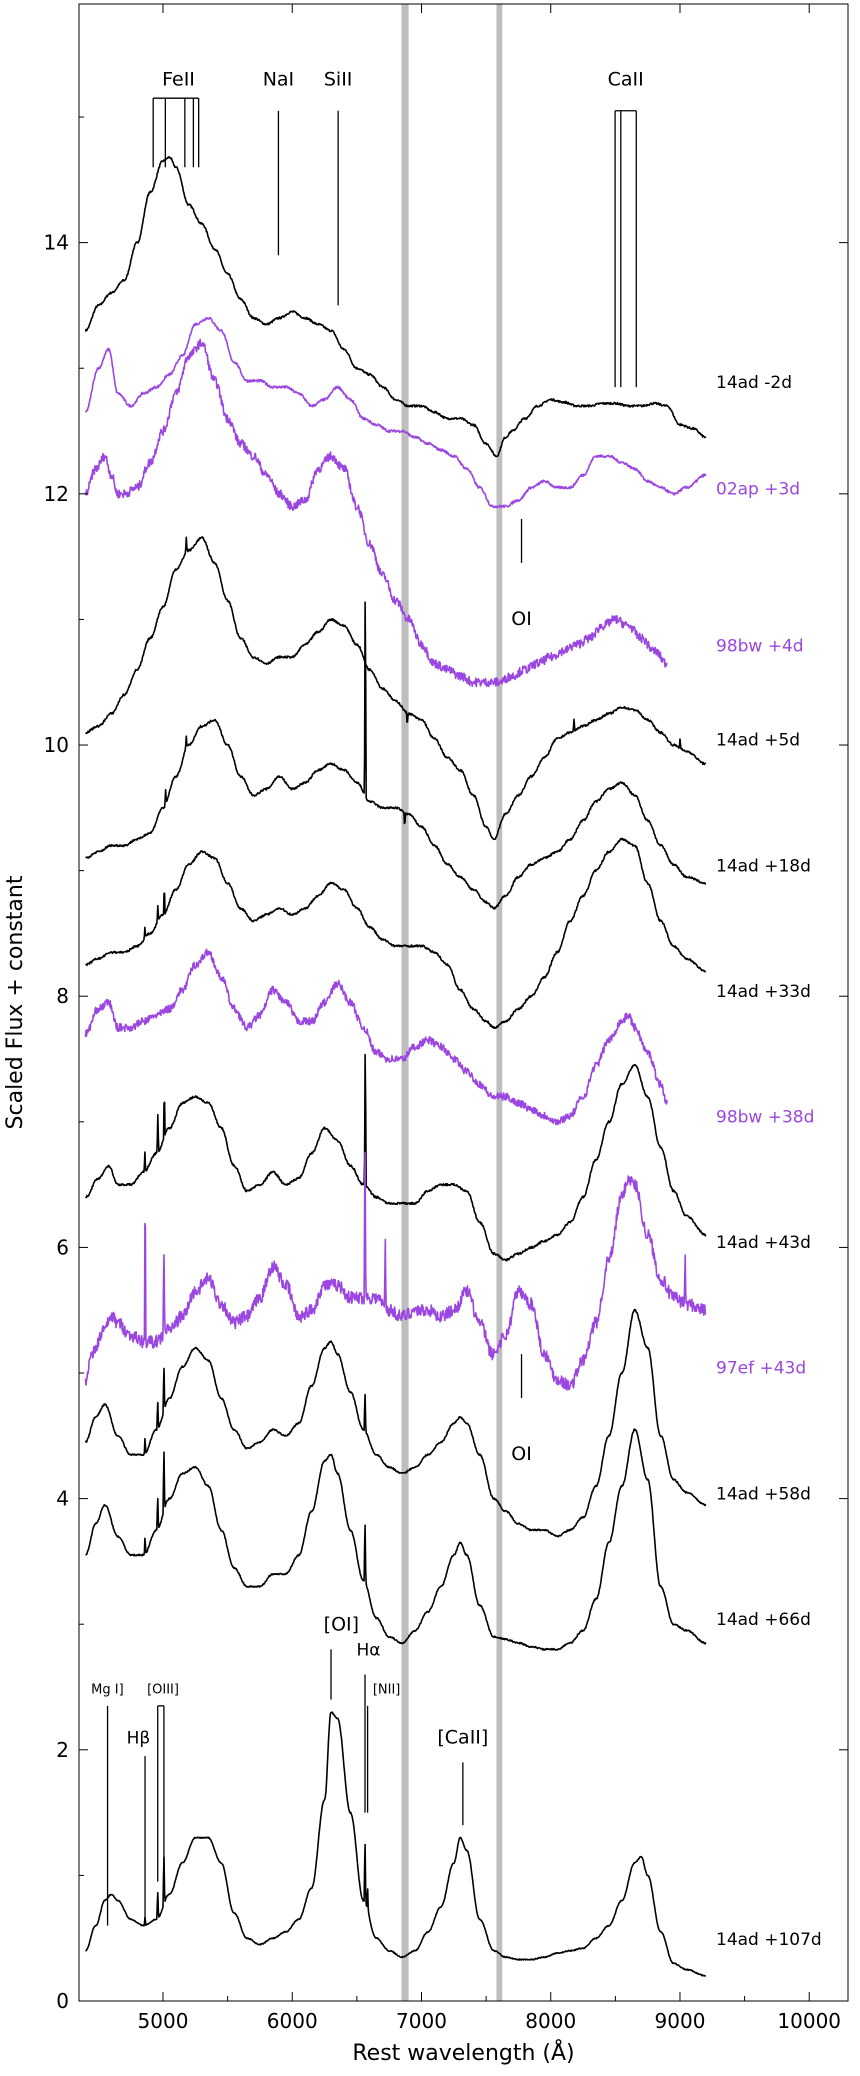 The width and height of the screenshot is (860, 2076). What do you see at coordinates (421, 2021) in the screenshot?
I see `x-tick-label: 7000` at bounding box center [421, 2021].